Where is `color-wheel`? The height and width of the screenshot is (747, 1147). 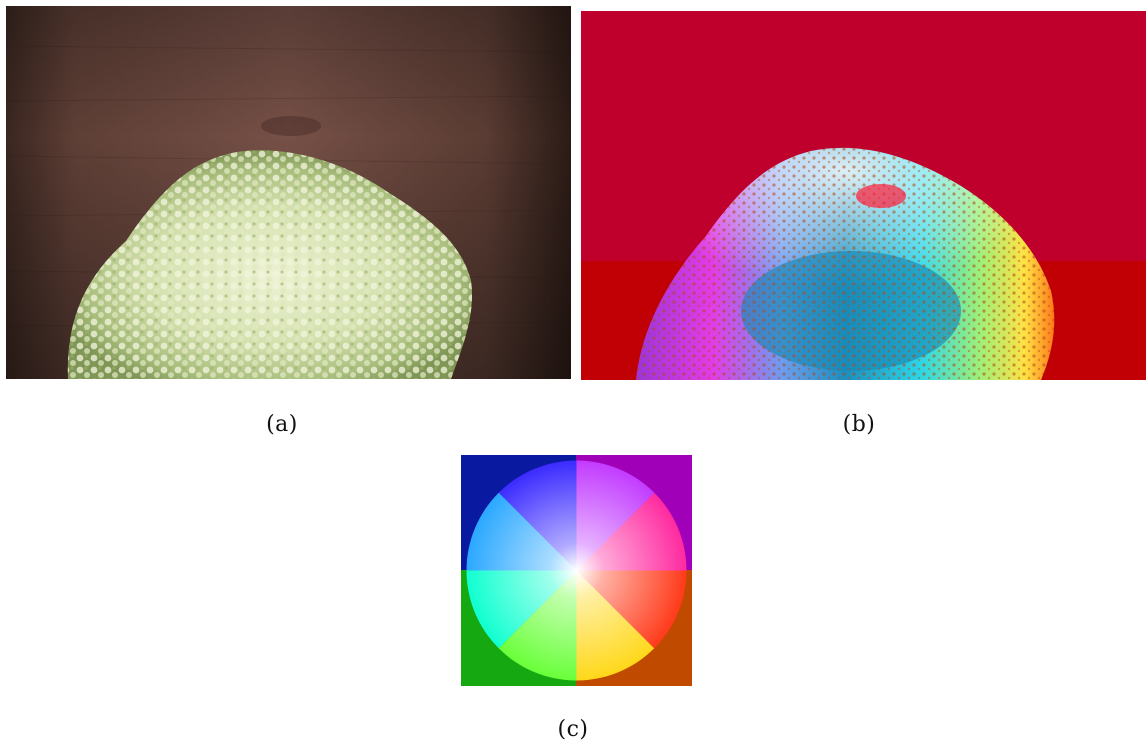
color-wheel is located at coordinates (576, 570).